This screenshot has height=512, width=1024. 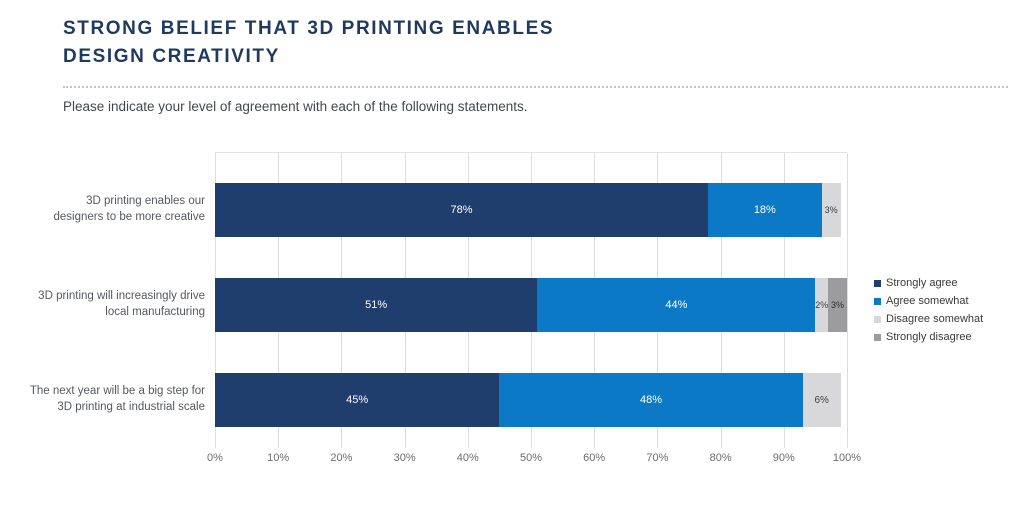 I want to click on legend-label: Agree somewhat, so click(x=927, y=301).